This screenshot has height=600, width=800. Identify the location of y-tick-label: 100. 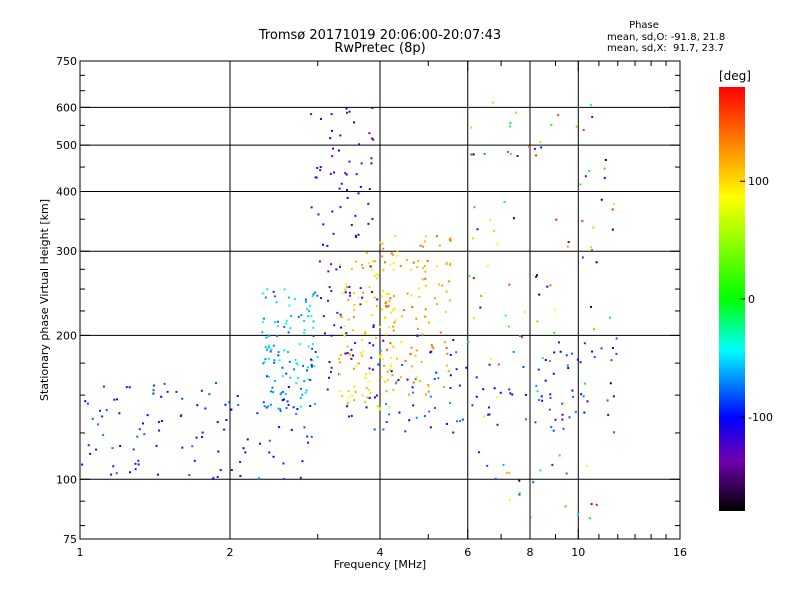
(66, 479).